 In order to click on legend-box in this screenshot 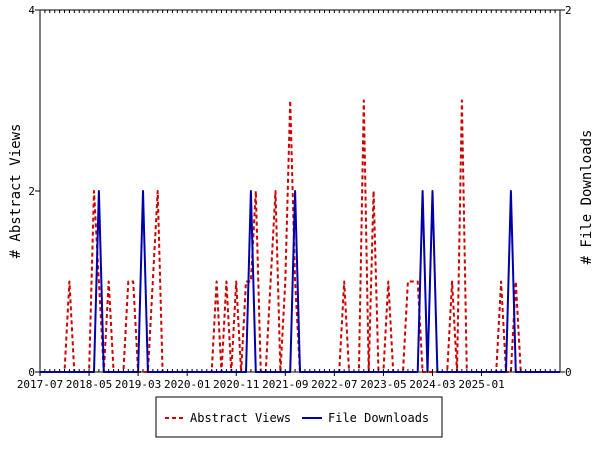, I will do `click(299, 417)`.